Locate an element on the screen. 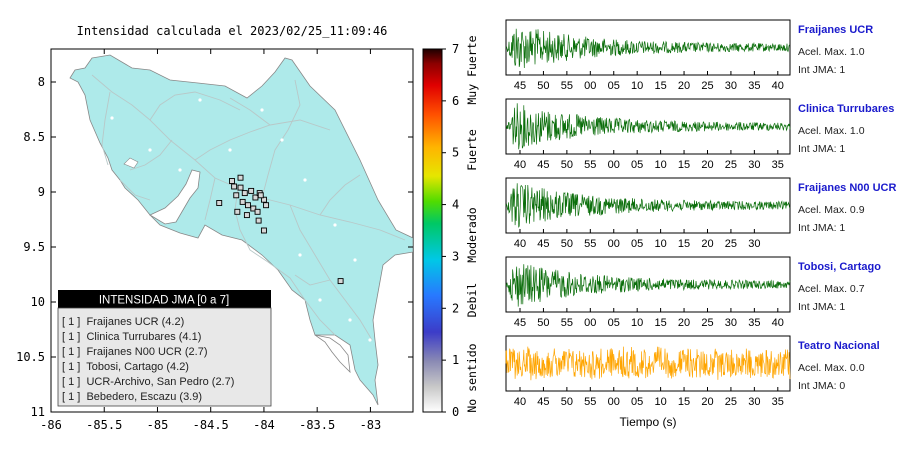 Image resolution: width=910 pixels, height=460 pixels. colorbar-label-no-sentido: No sentido is located at coordinates (472, 377).